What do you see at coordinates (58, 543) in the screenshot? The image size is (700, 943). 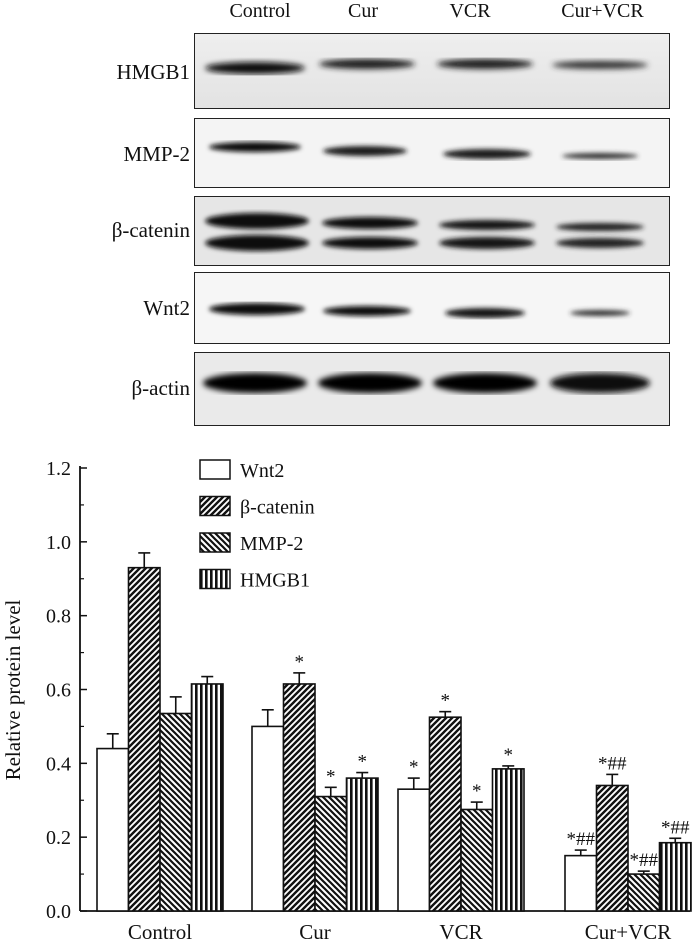 I see `y-tick-label: 1.0` at bounding box center [58, 543].